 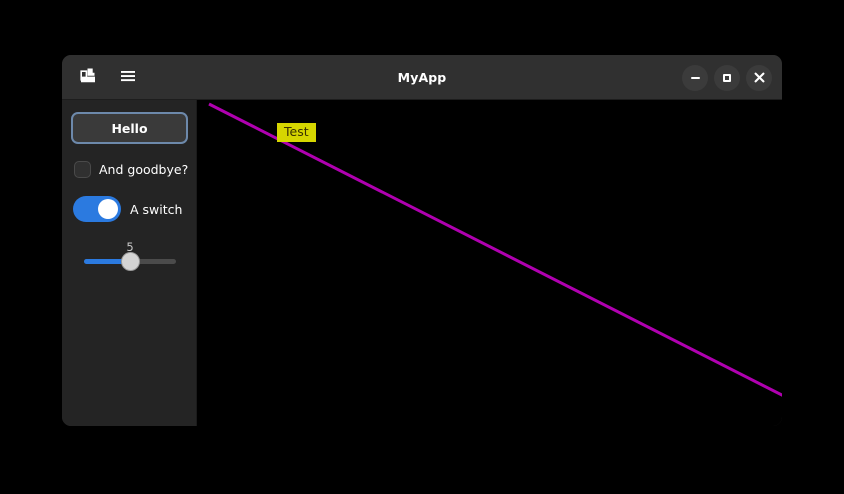 I want to click on hamburger-menu-icon, so click(x=128, y=78).